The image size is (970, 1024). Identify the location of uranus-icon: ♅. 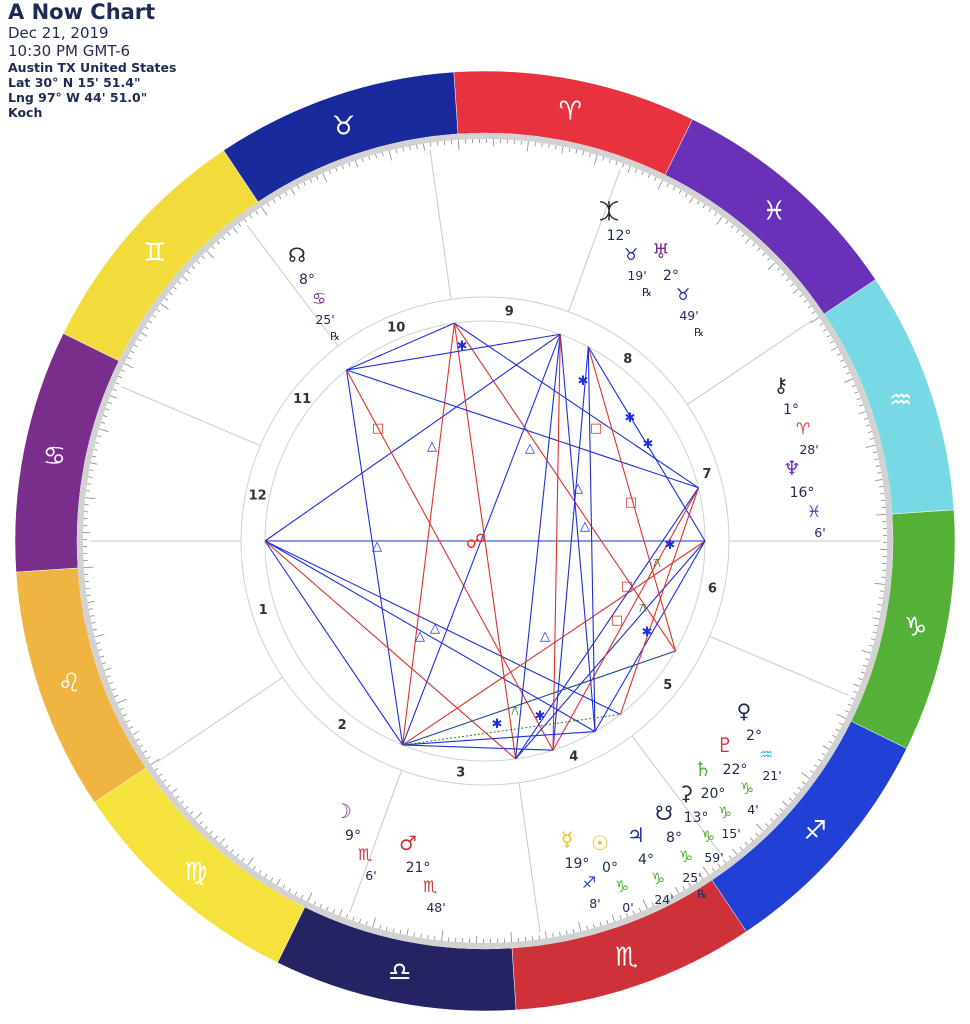
(661, 251).